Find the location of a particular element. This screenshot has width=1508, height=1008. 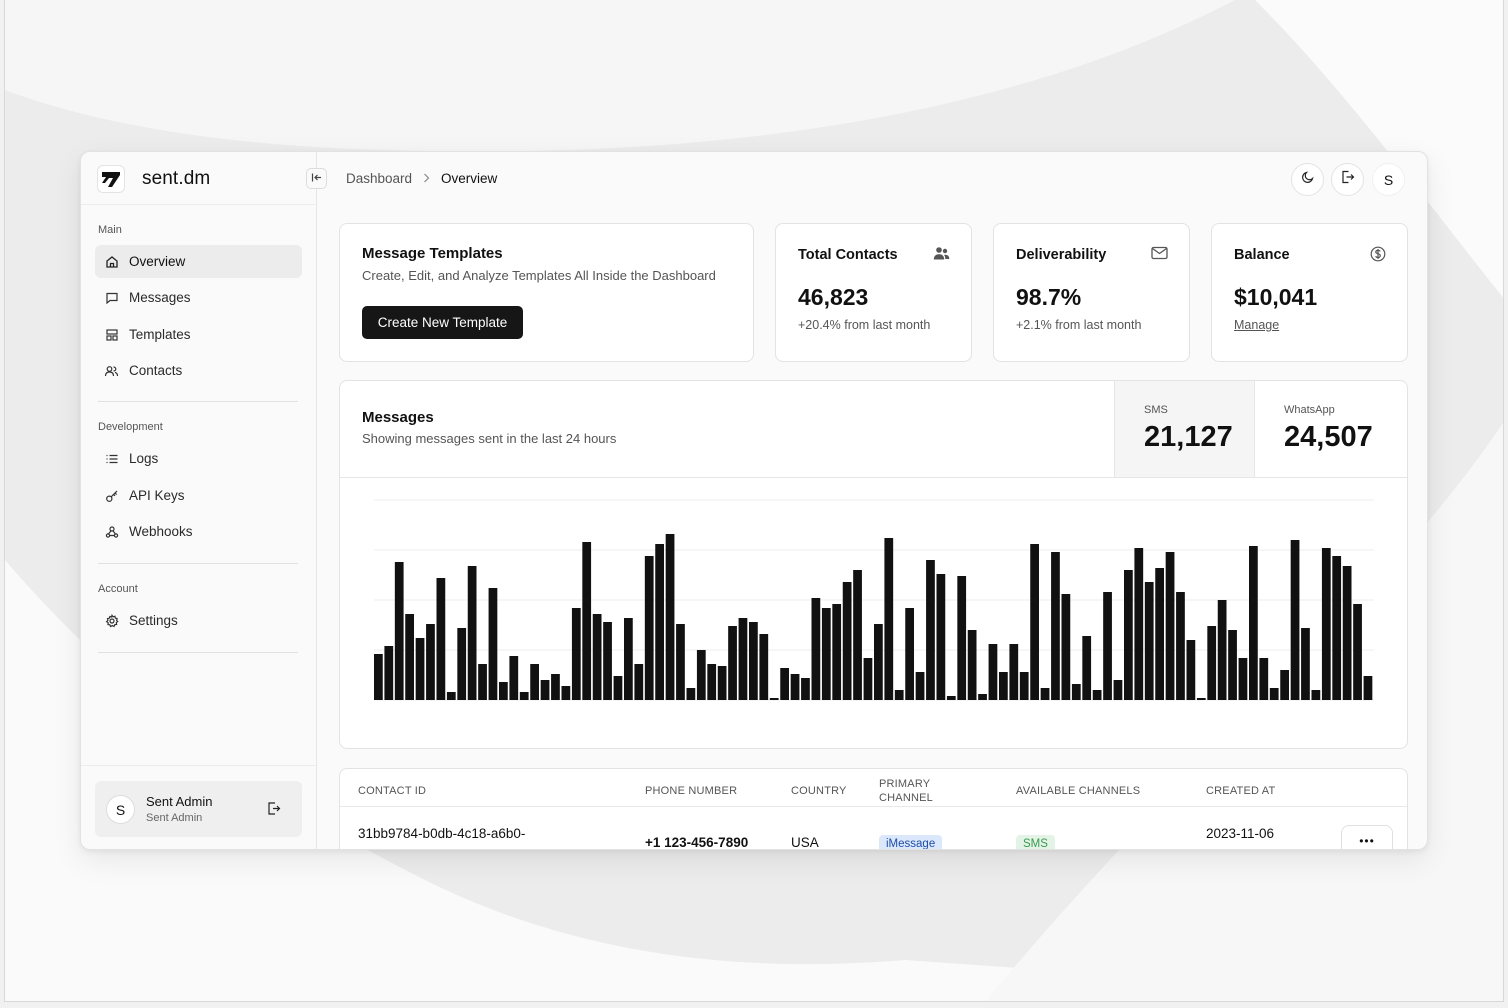

avatar: S is located at coordinates (1388, 179).